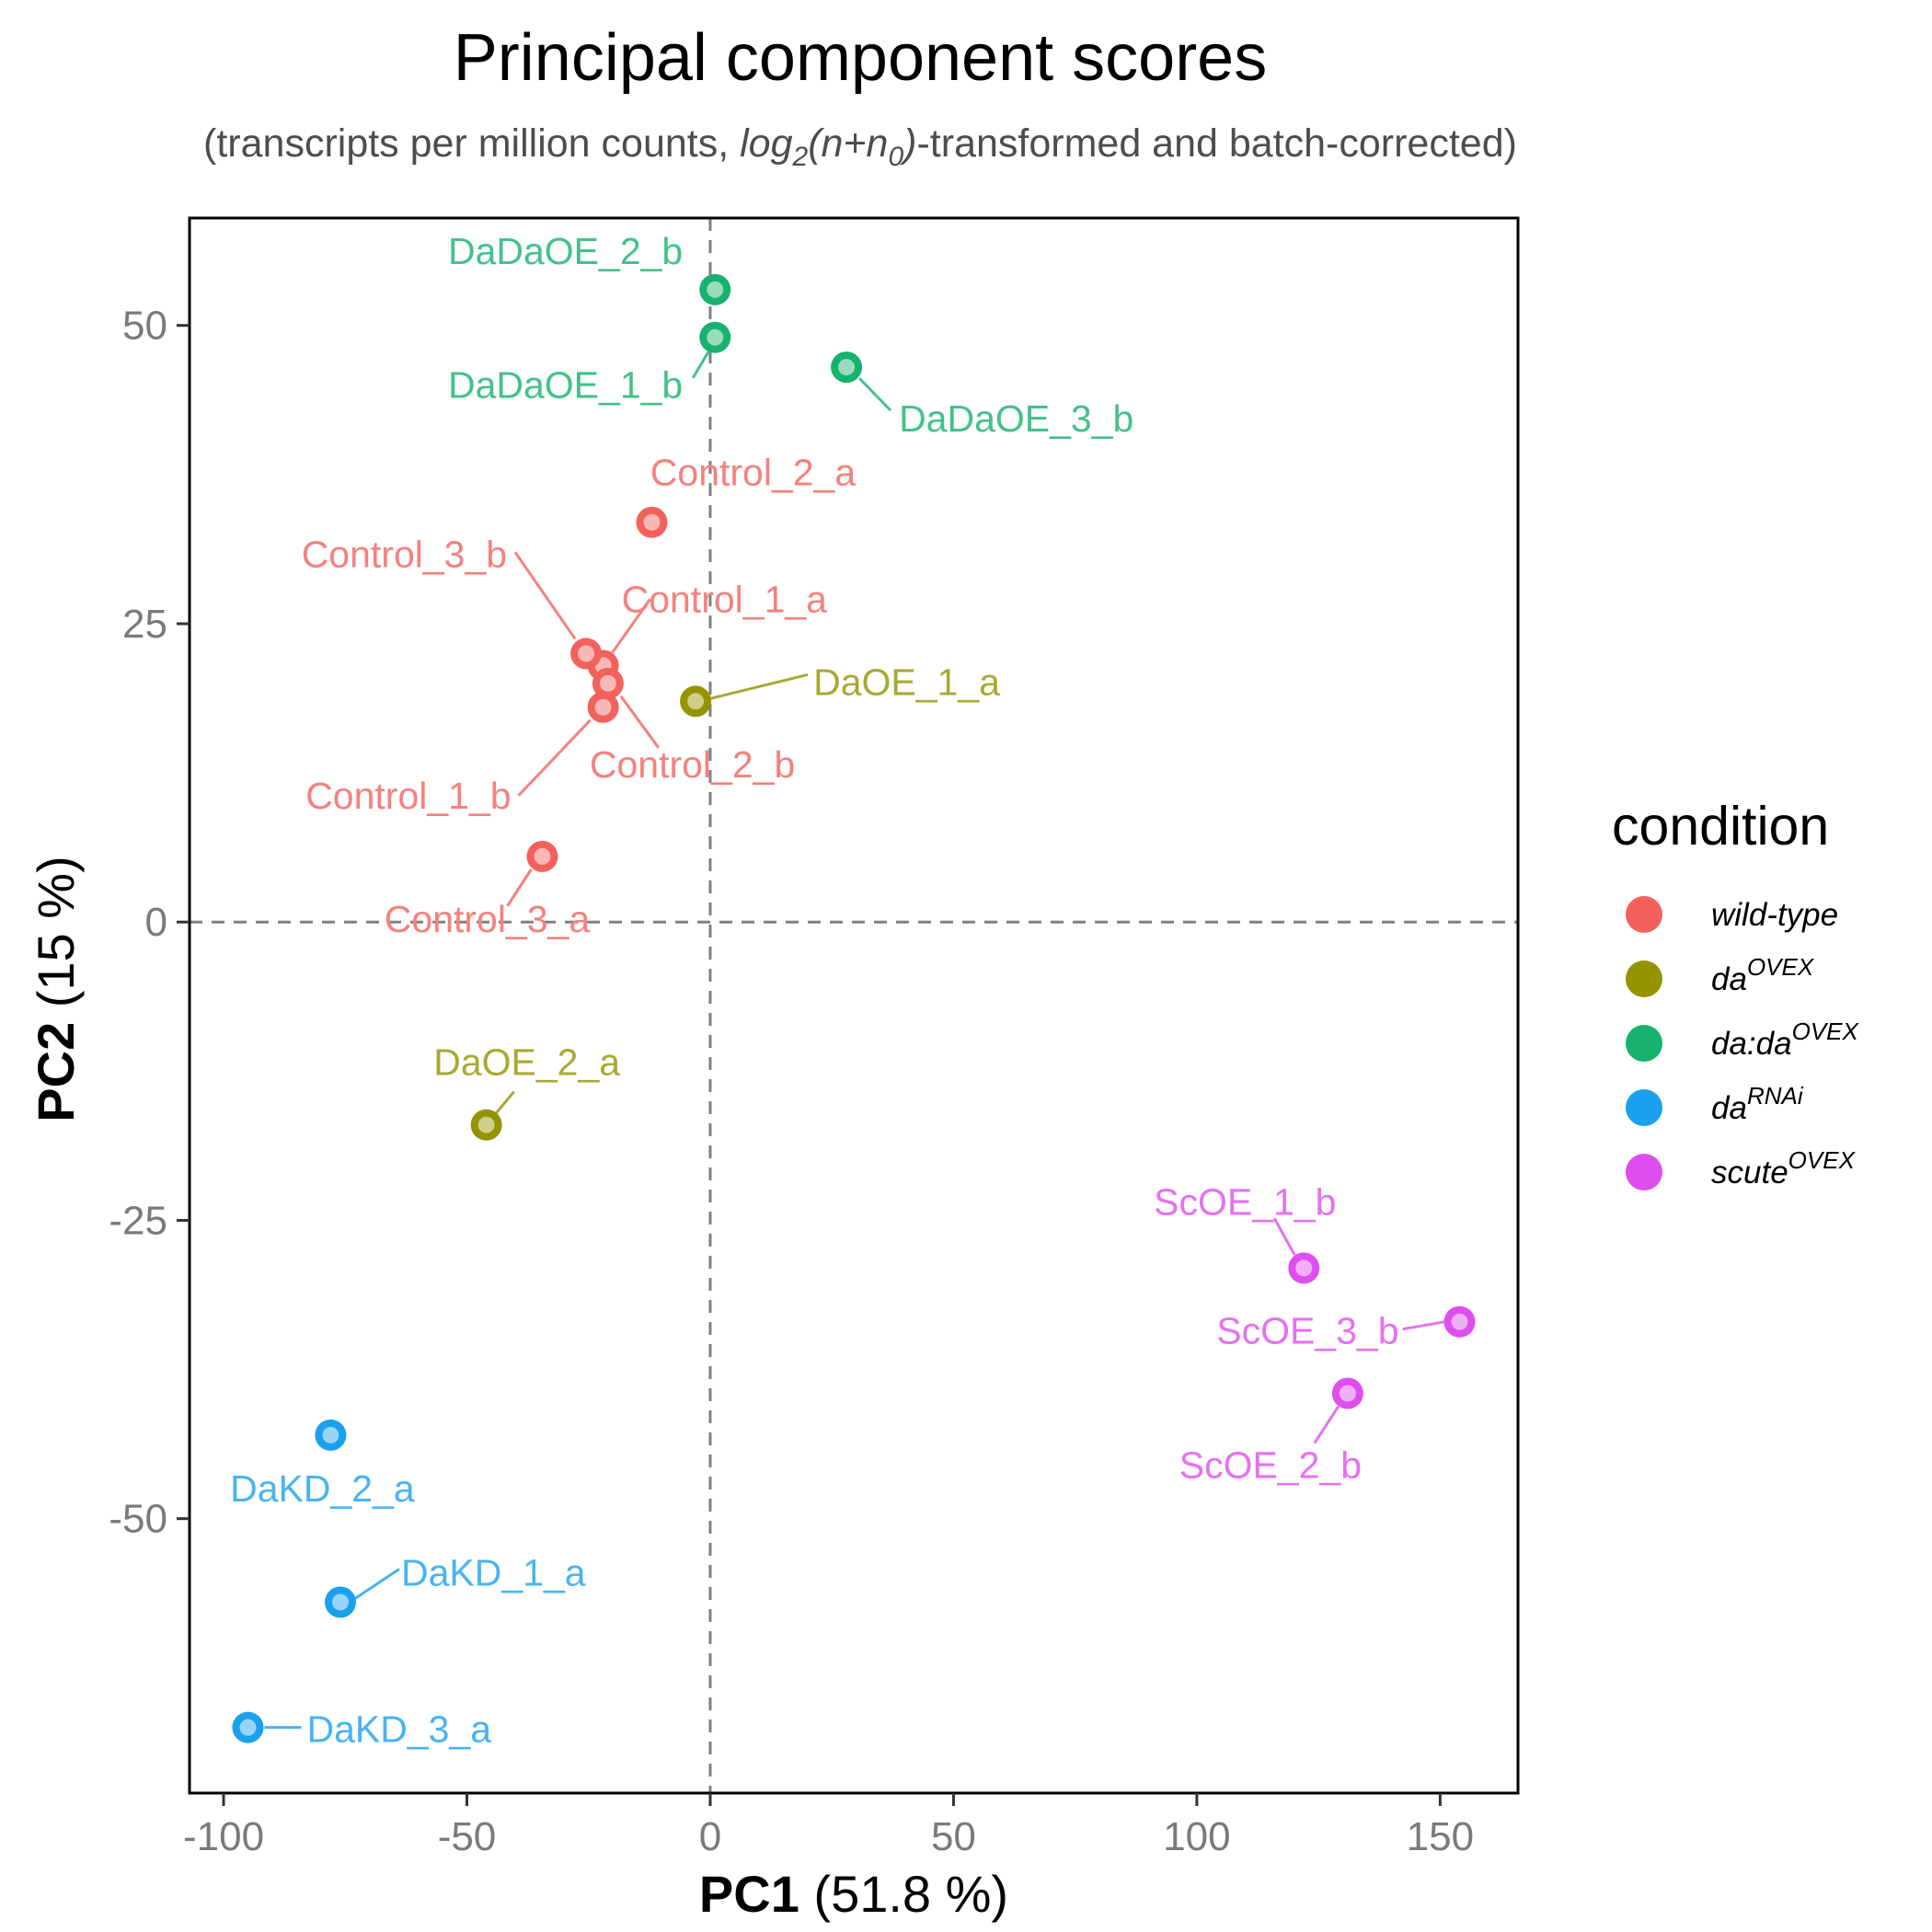 The image size is (1932, 1932). Describe the element at coordinates (848, 143) in the screenshot. I see `subtitle-formula-open: (n+n` at that location.